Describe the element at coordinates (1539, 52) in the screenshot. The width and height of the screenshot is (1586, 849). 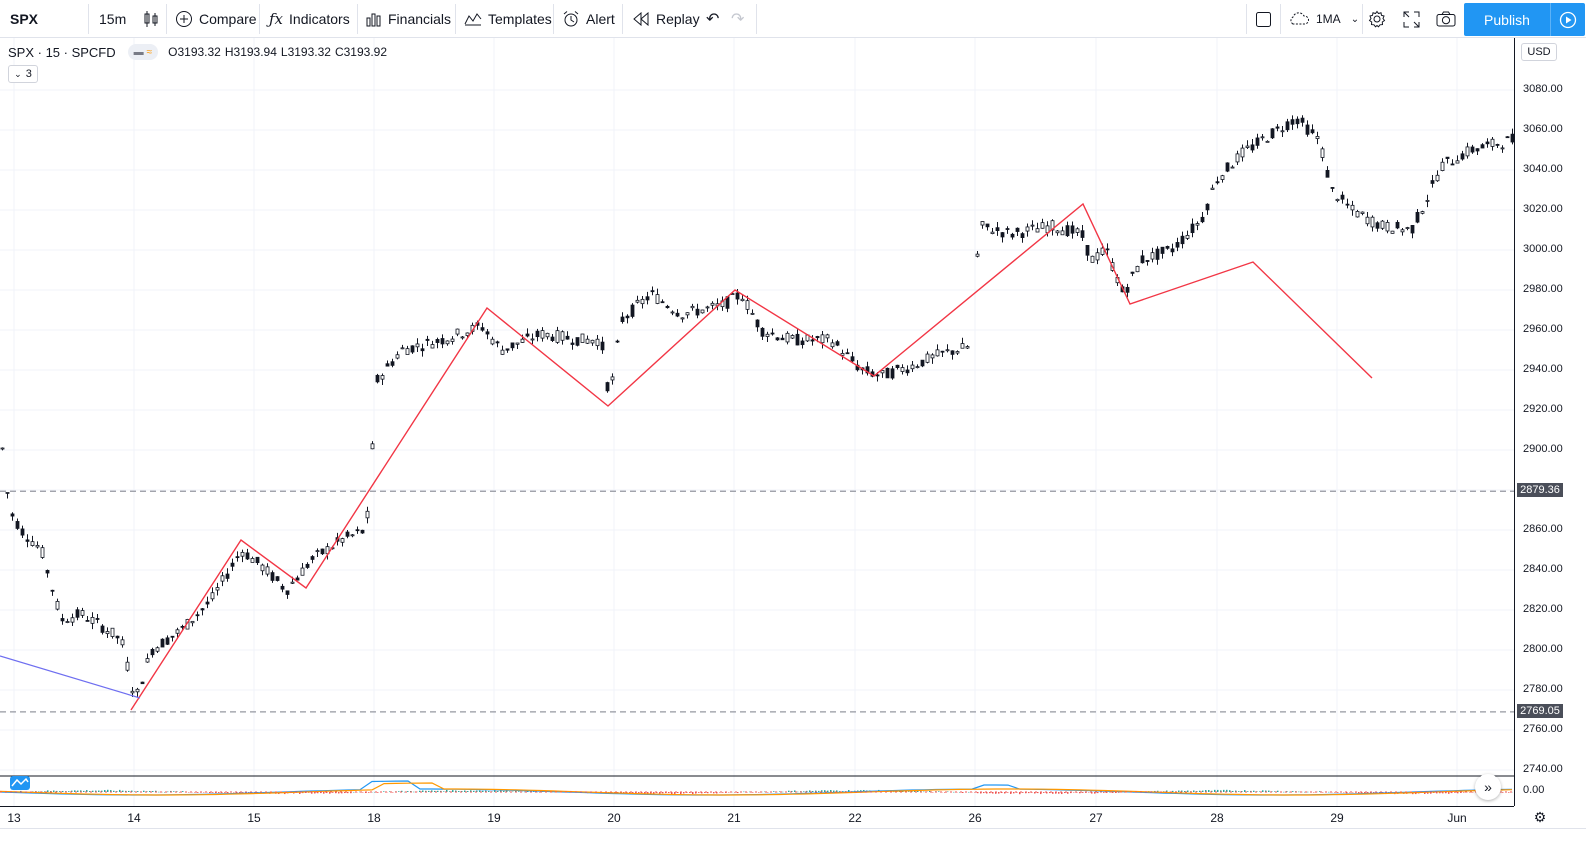
I see `currency-button: USD` at that location.